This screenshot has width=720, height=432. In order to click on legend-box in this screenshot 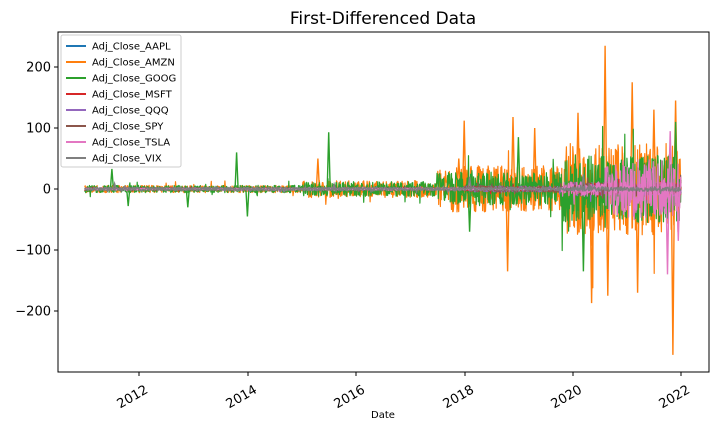, I will do `click(121, 101)`.